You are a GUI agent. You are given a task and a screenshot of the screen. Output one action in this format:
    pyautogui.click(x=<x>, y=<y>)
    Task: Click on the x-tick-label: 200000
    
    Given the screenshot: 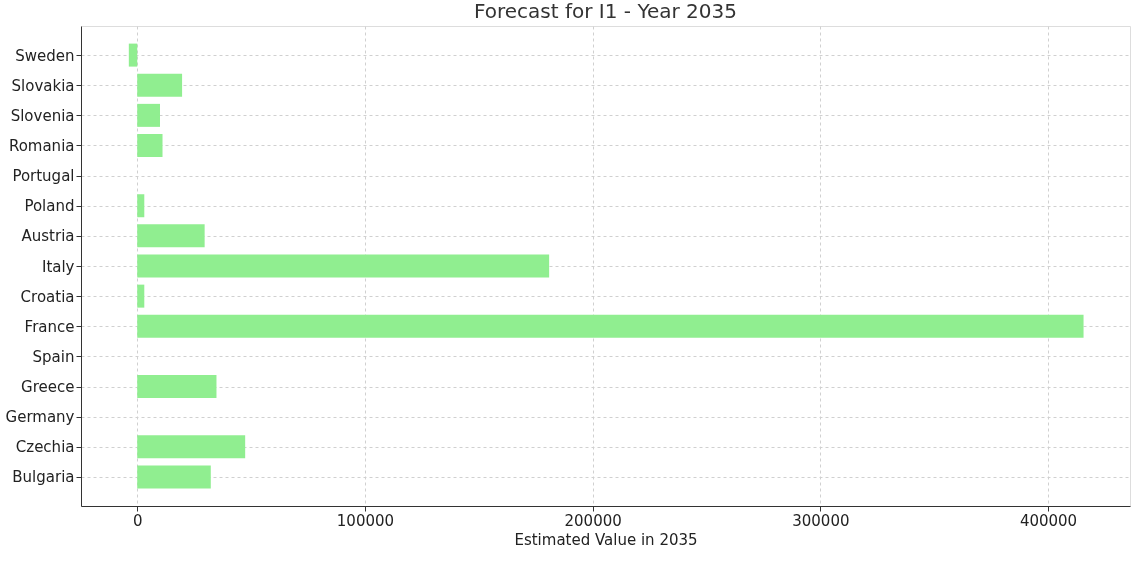 What is the action you would take?
    pyautogui.click(x=593, y=520)
    